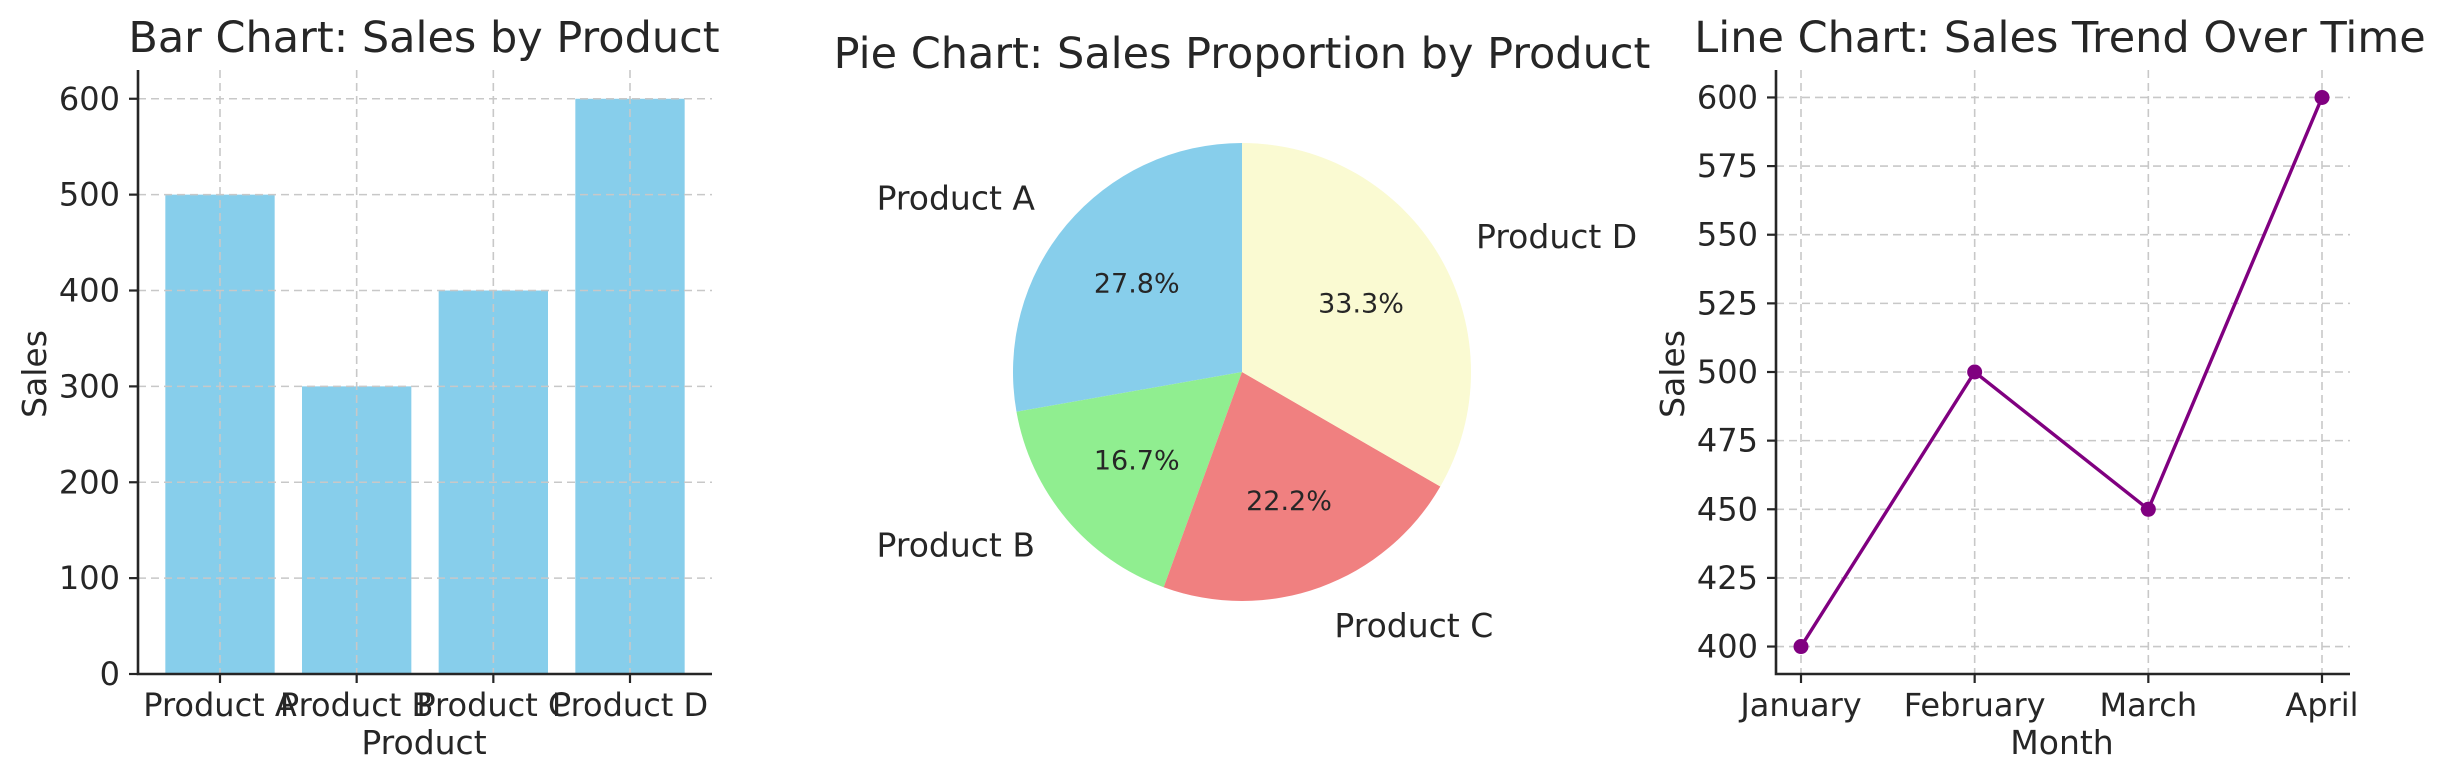 Image resolution: width=2458 pixels, height=780 pixels. Describe the element at coordinates (1137, 460) in the screenshot. I see `pie-percent-label: 16.7%` at that location.